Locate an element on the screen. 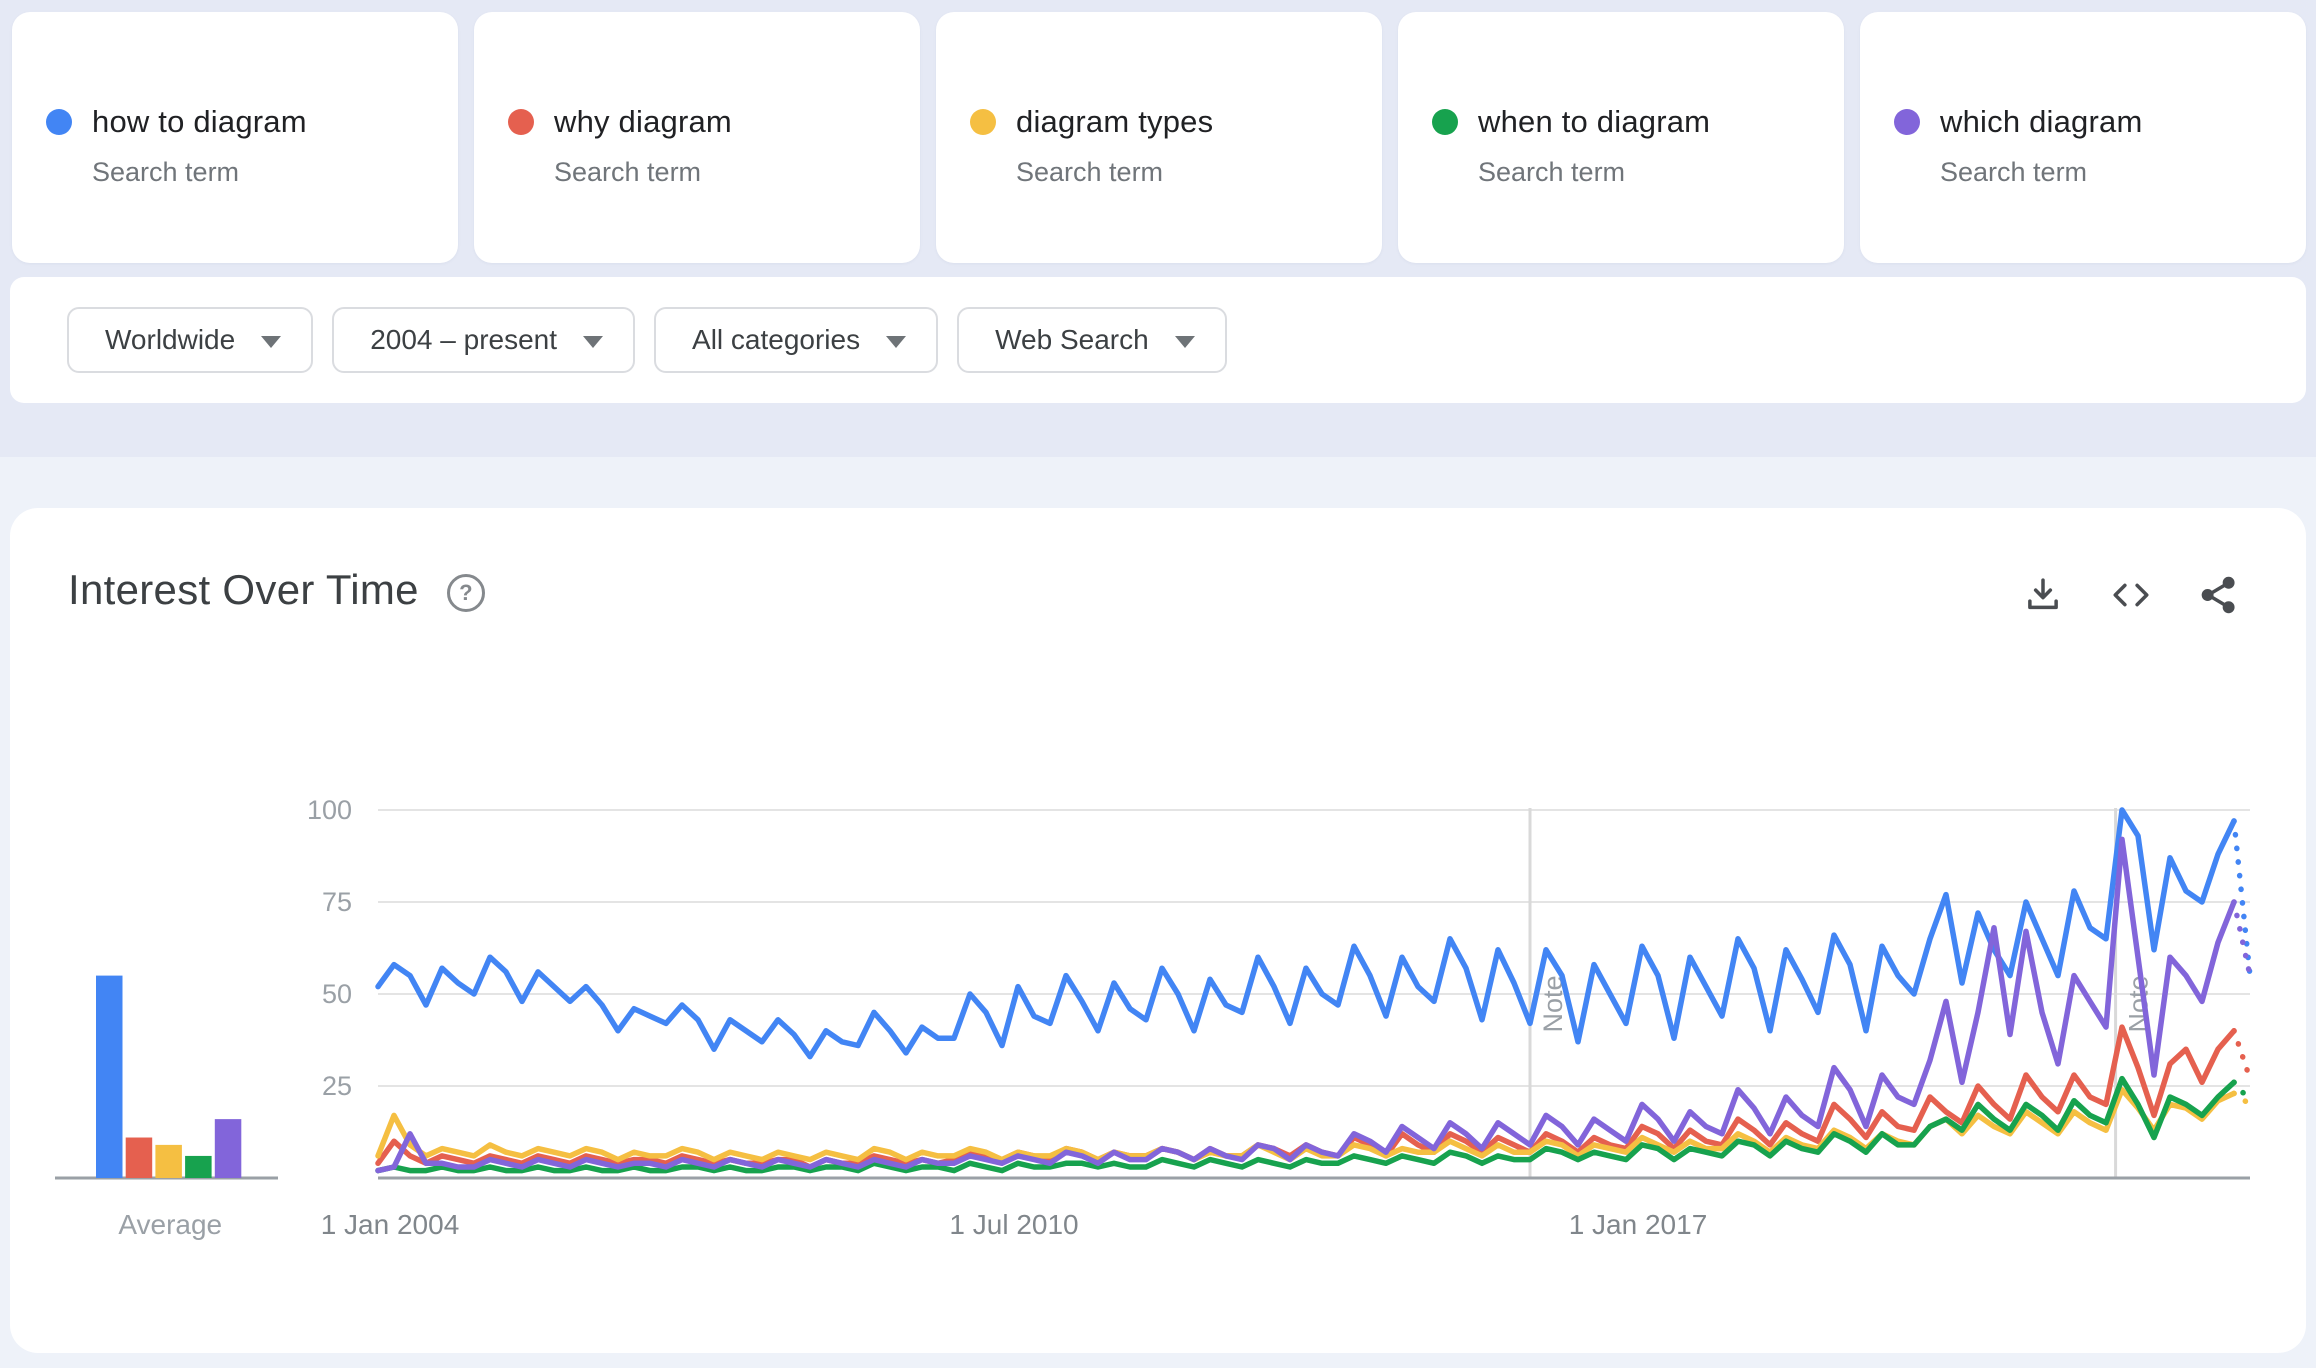  term-card-how-to-diagram: how to diagram Search term is located at coordinates (235, 137).